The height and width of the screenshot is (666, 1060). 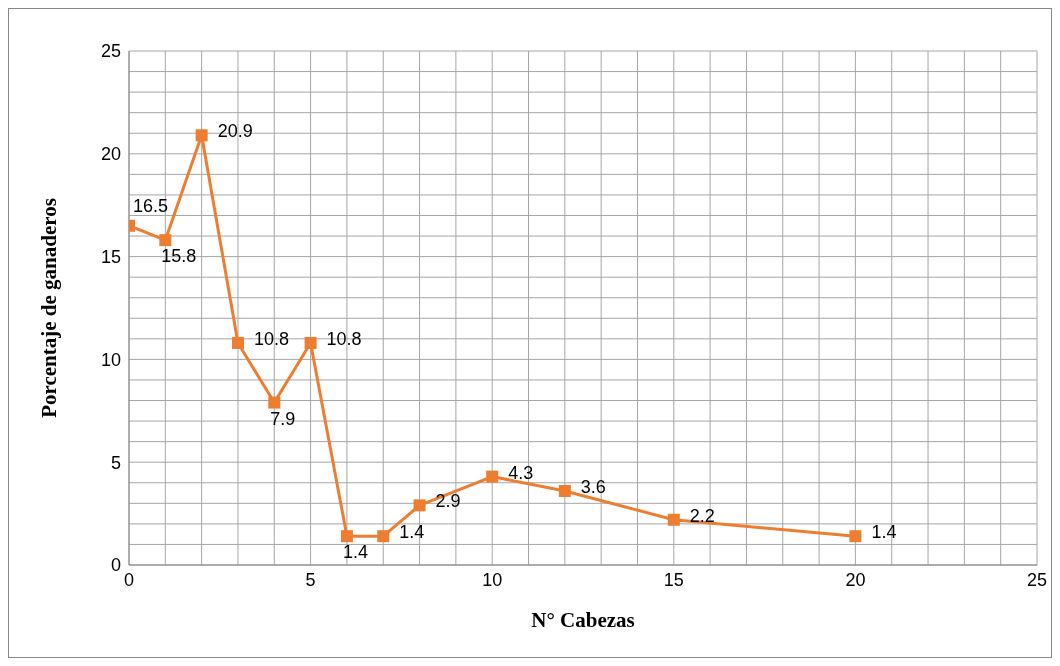 I want to click on data-label: 20.9, so click(x=235, y=131).